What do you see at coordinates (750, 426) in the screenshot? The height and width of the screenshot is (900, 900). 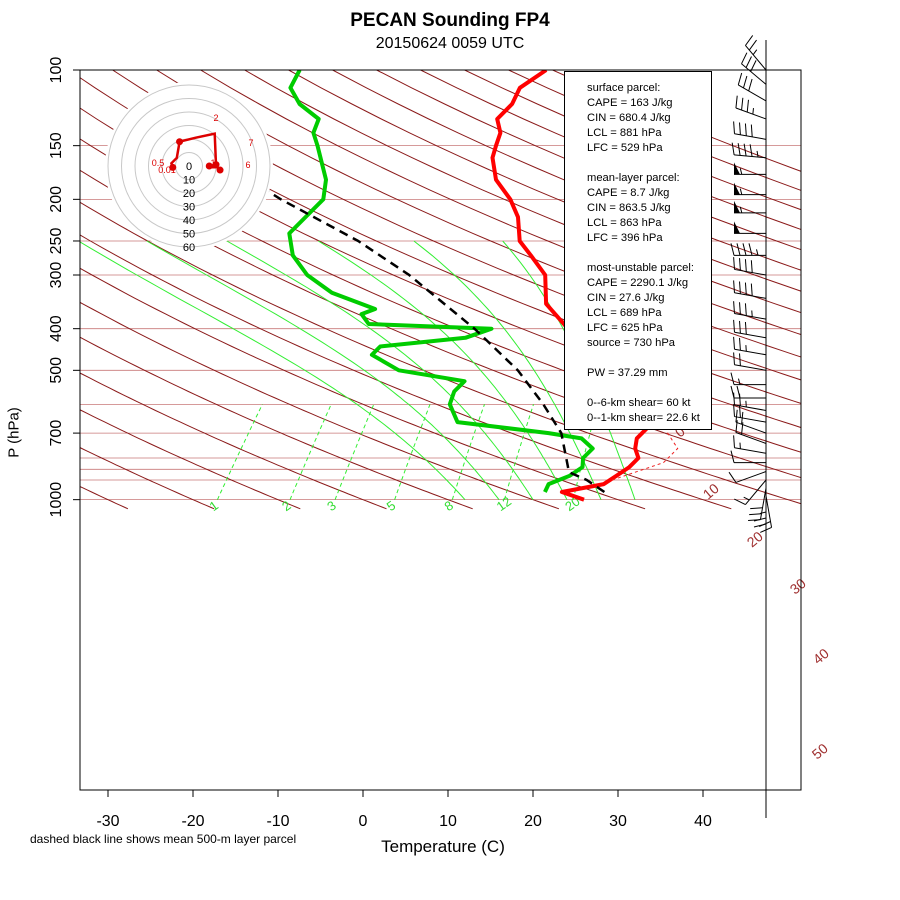 I see `wind-barbs` at bounding box center [750, 426].